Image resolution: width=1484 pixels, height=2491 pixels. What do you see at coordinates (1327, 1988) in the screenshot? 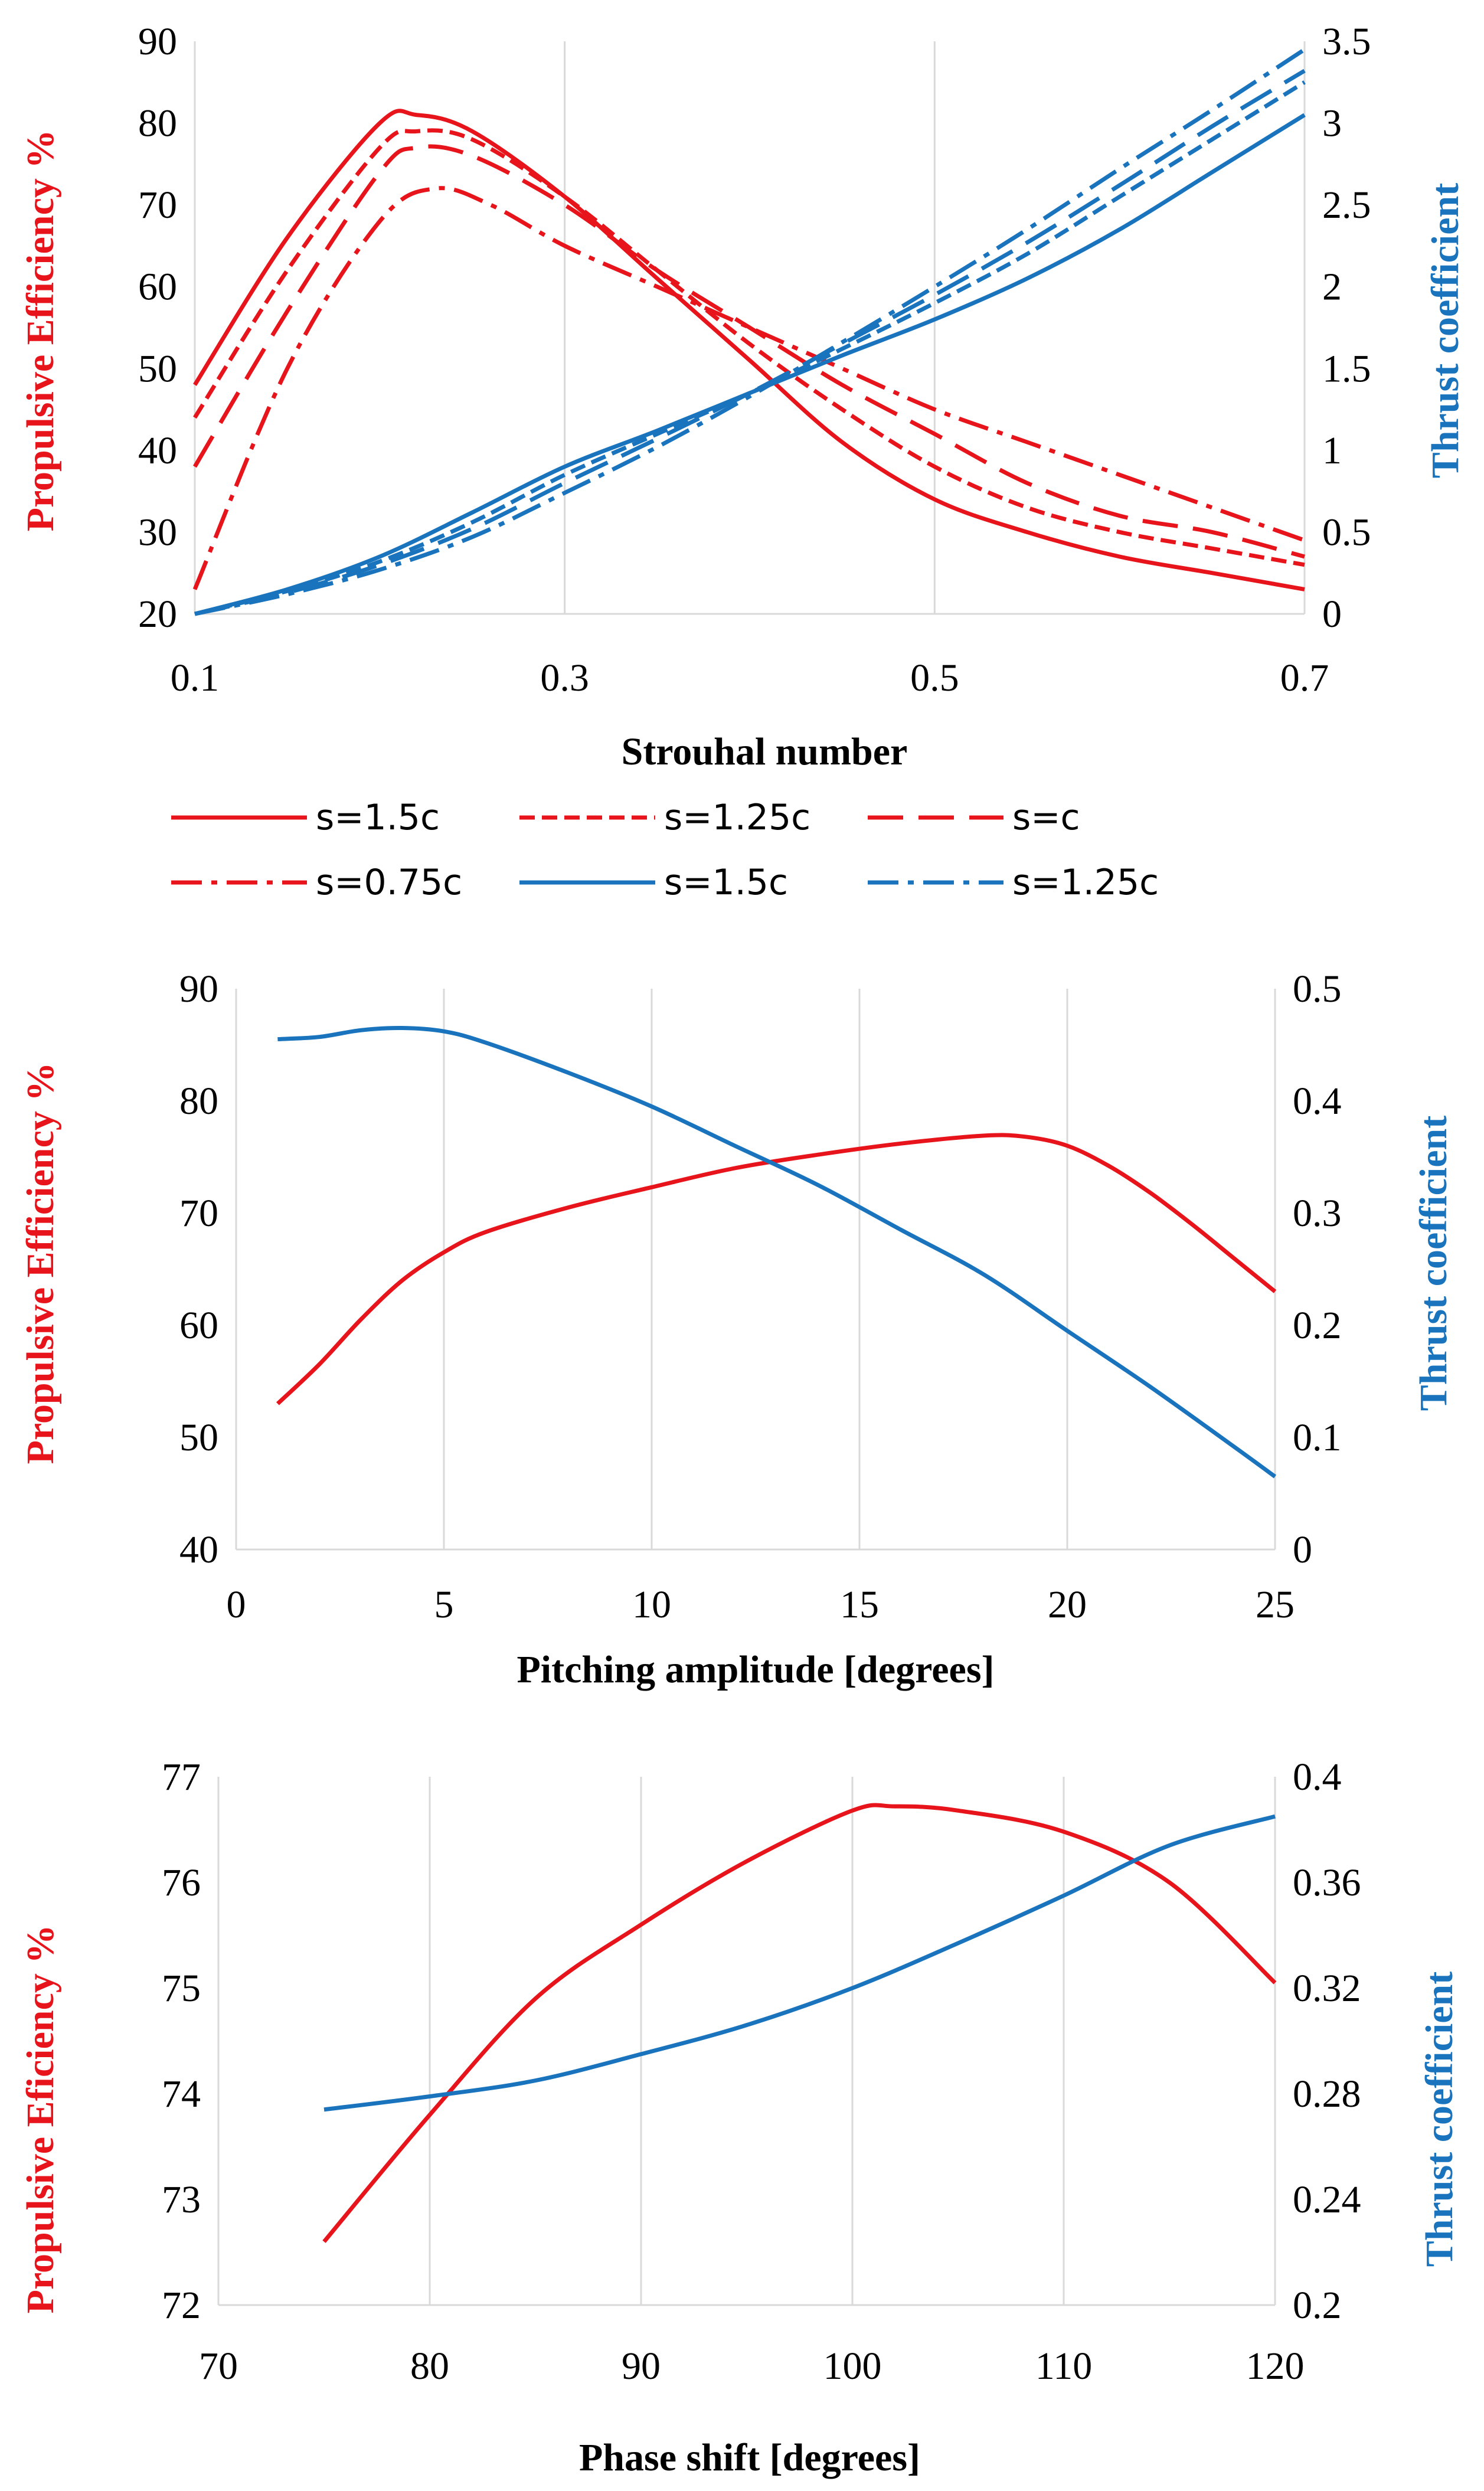
I see `right-y-tick-label: 0.32` at bounding box center [1327, 1988].